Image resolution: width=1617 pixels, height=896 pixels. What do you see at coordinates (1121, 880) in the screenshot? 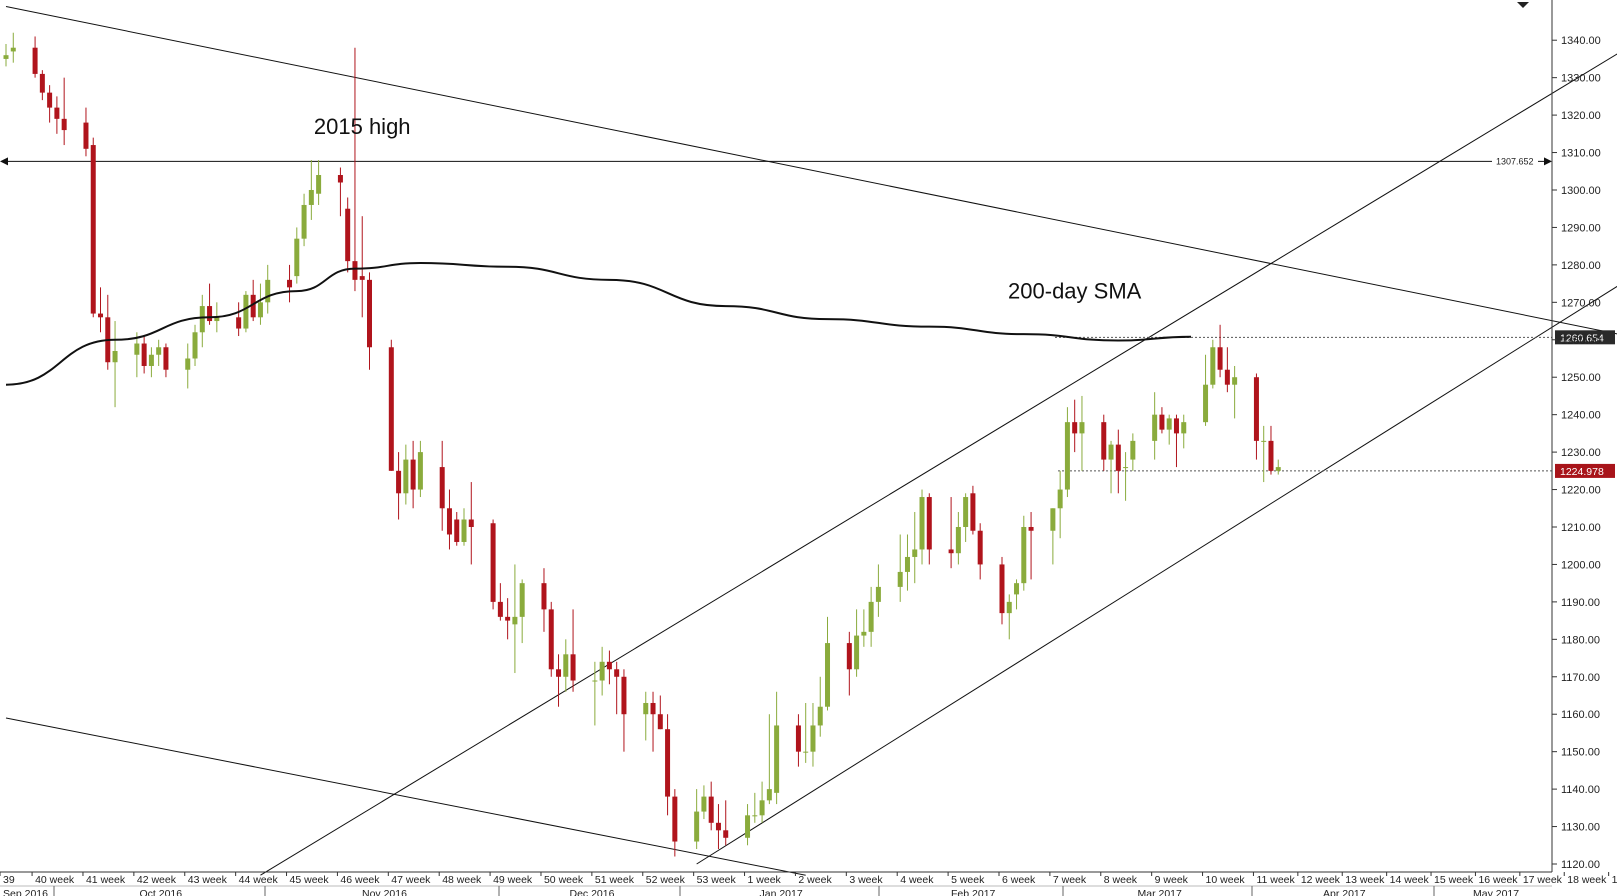
I see `week-label: 8 week` at bounding box center [1121, 880].